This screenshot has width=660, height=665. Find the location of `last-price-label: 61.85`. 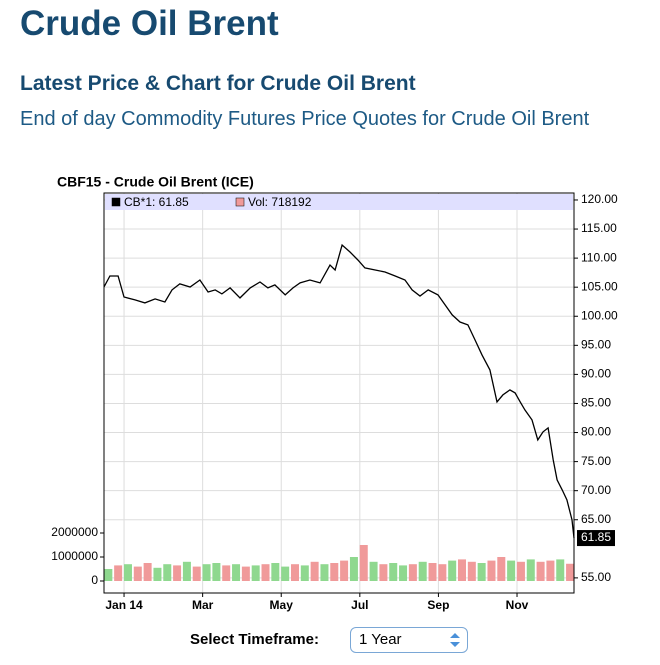

last-price-label: 61.85 is located at coordinates (596, 537).